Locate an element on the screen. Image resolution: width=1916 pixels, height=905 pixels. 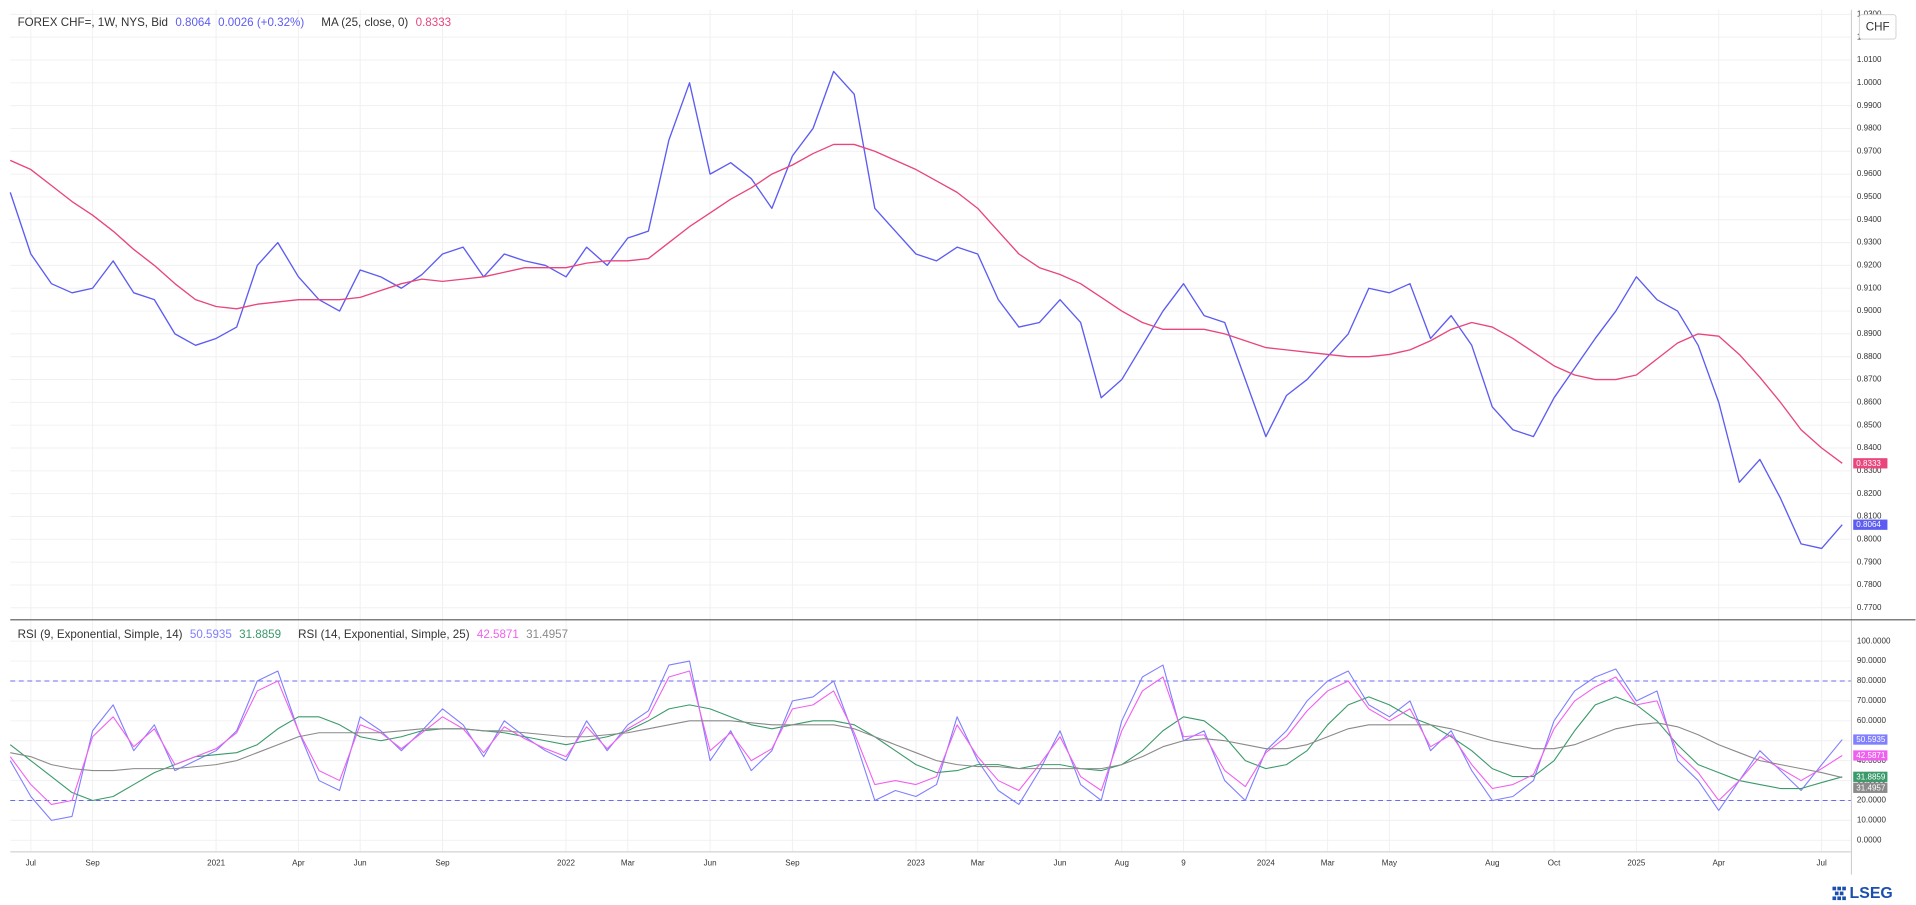
x-tick-label: 2023 is located at coordinates (916, 863).